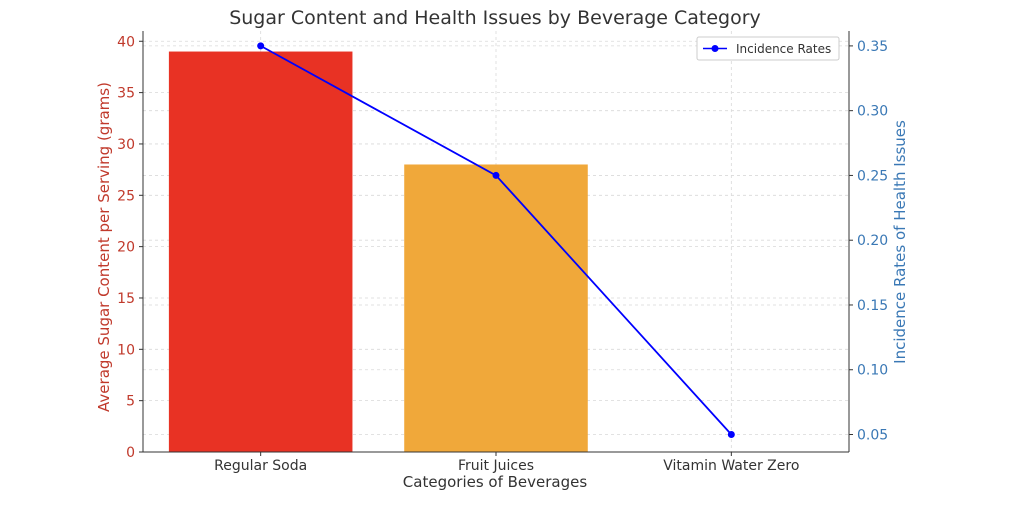 This screenshot has width=1024, height=511. I want to click on legend: Incidence Rates, so click(768, 48).